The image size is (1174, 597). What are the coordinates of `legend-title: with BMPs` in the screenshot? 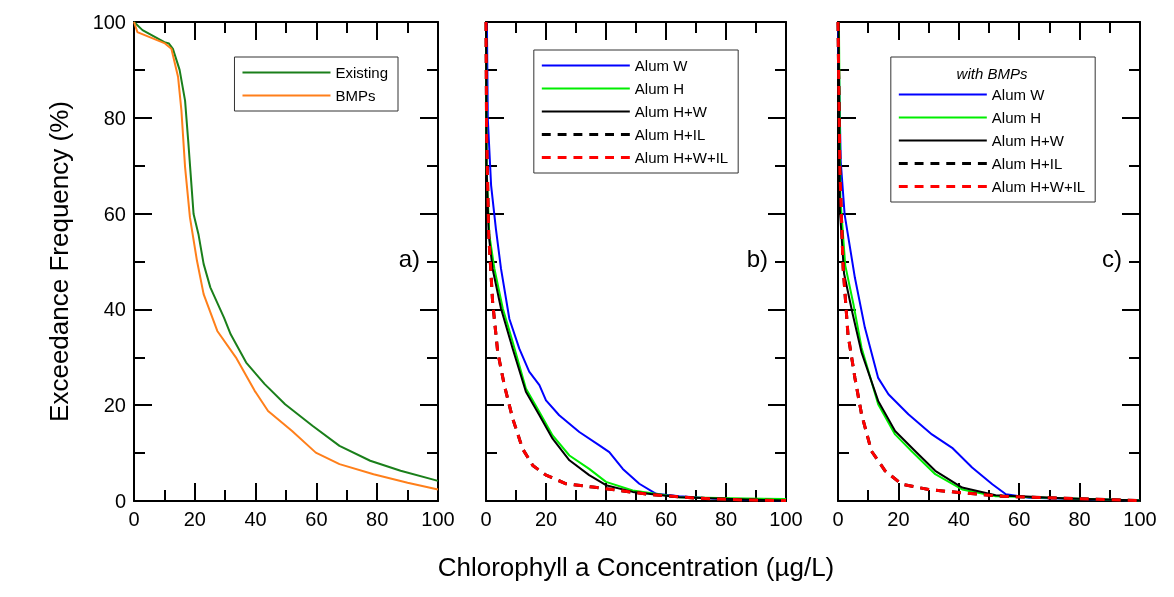 It's located at (992, 73).